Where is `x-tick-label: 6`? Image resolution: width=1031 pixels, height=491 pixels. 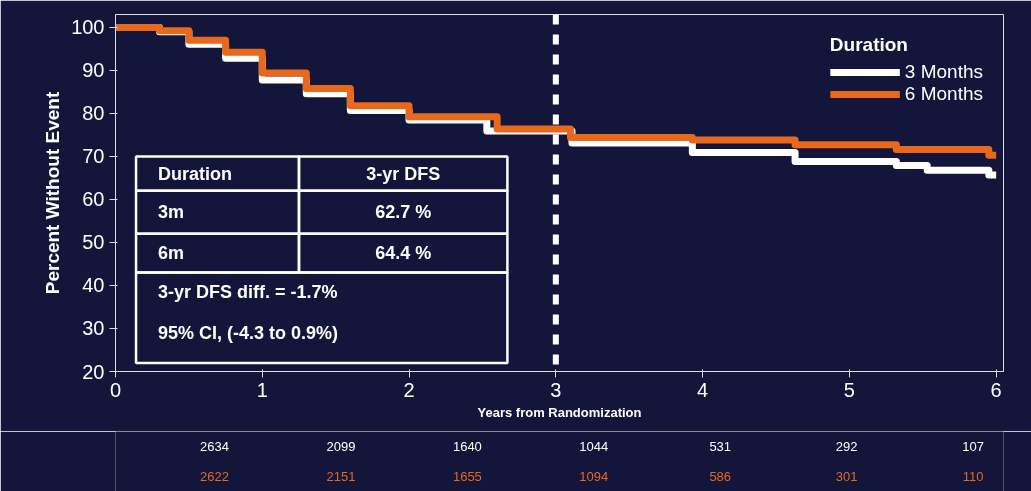
x-tick-label: 6 is located at coordinates (996, 389).